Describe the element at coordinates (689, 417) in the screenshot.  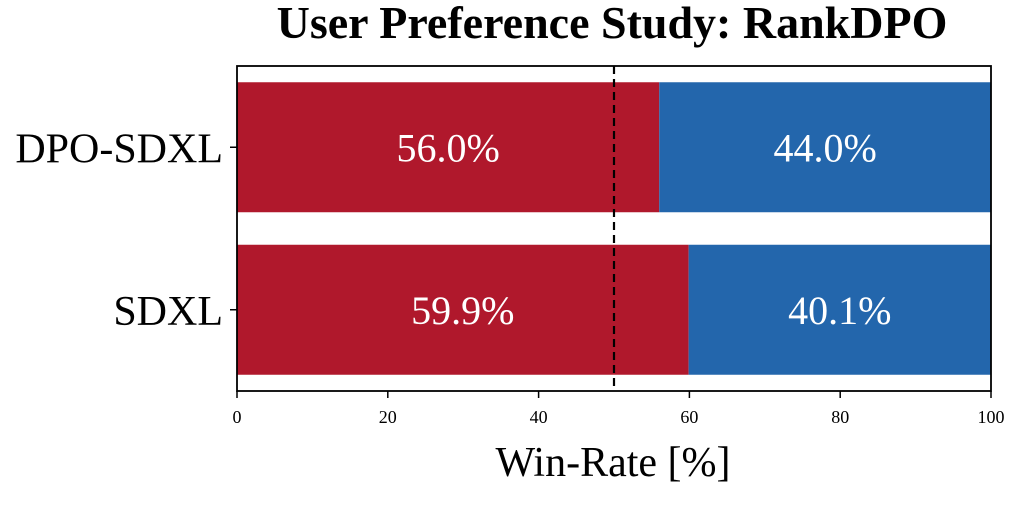
I see `x-tick-label-60: 60` at that location.